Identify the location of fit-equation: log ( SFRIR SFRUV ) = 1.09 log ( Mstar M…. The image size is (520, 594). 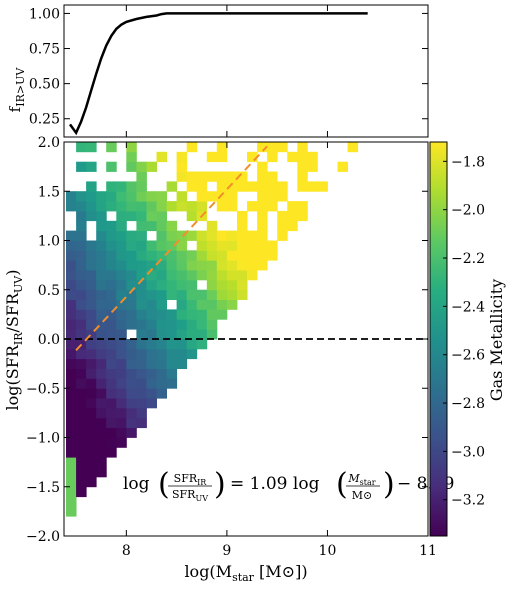
(289, 485).